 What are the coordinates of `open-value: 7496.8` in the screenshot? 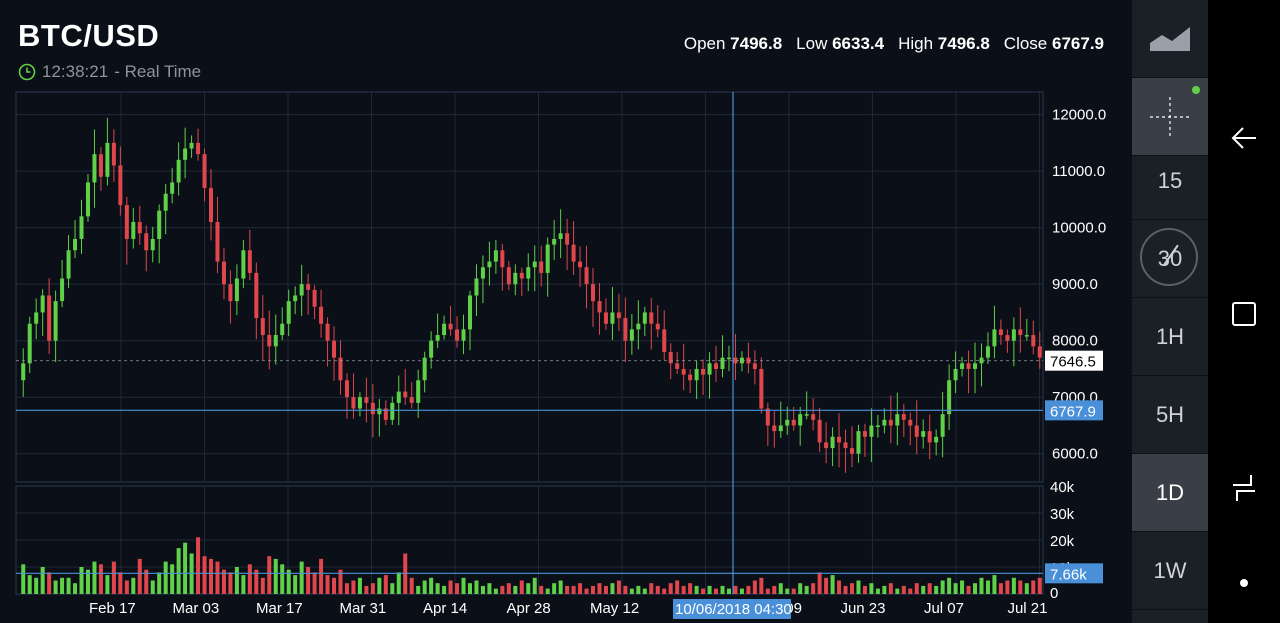 It's located at (756, 43).